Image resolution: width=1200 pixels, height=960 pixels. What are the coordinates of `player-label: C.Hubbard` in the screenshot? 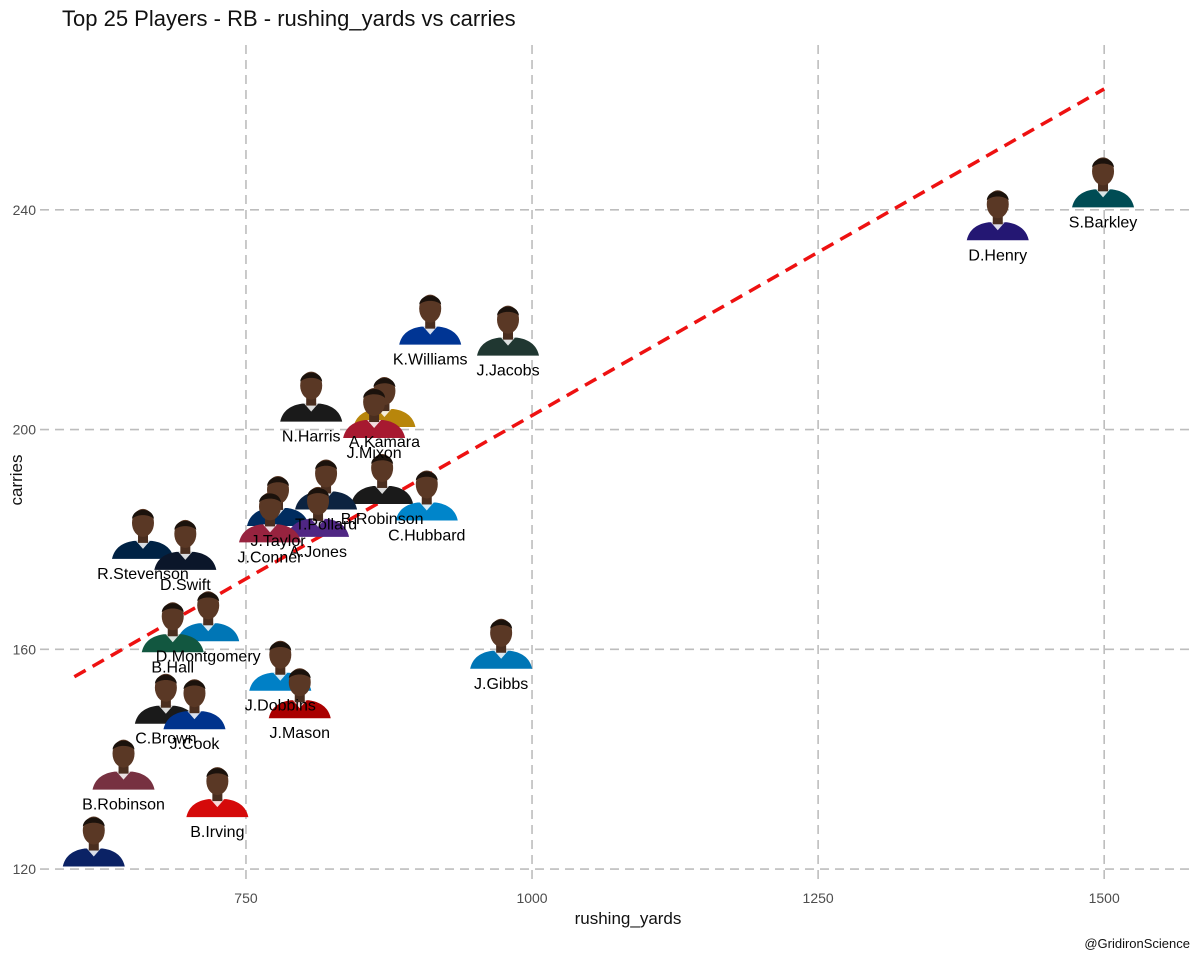 It's located at (426, 535).